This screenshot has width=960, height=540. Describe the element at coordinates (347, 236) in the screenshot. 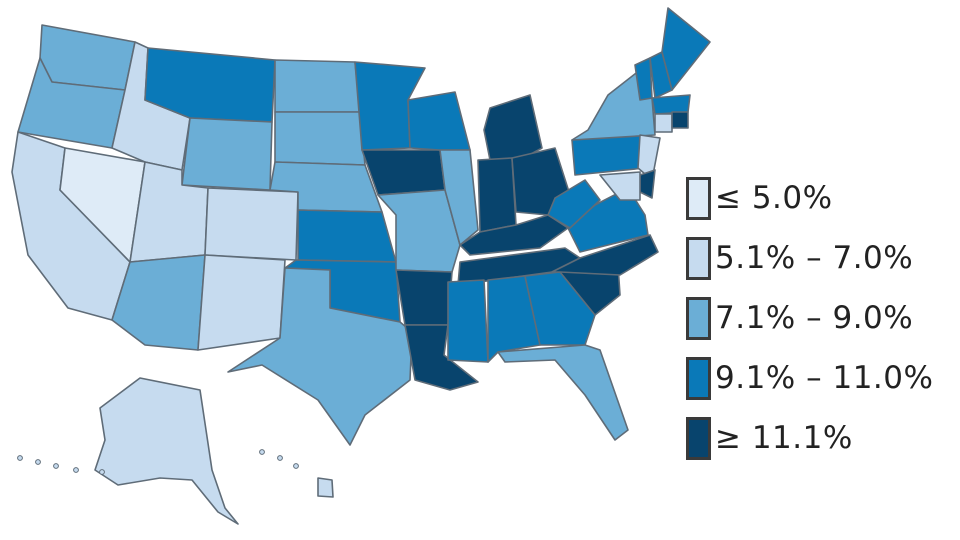

I see `state-kansas` at that location.